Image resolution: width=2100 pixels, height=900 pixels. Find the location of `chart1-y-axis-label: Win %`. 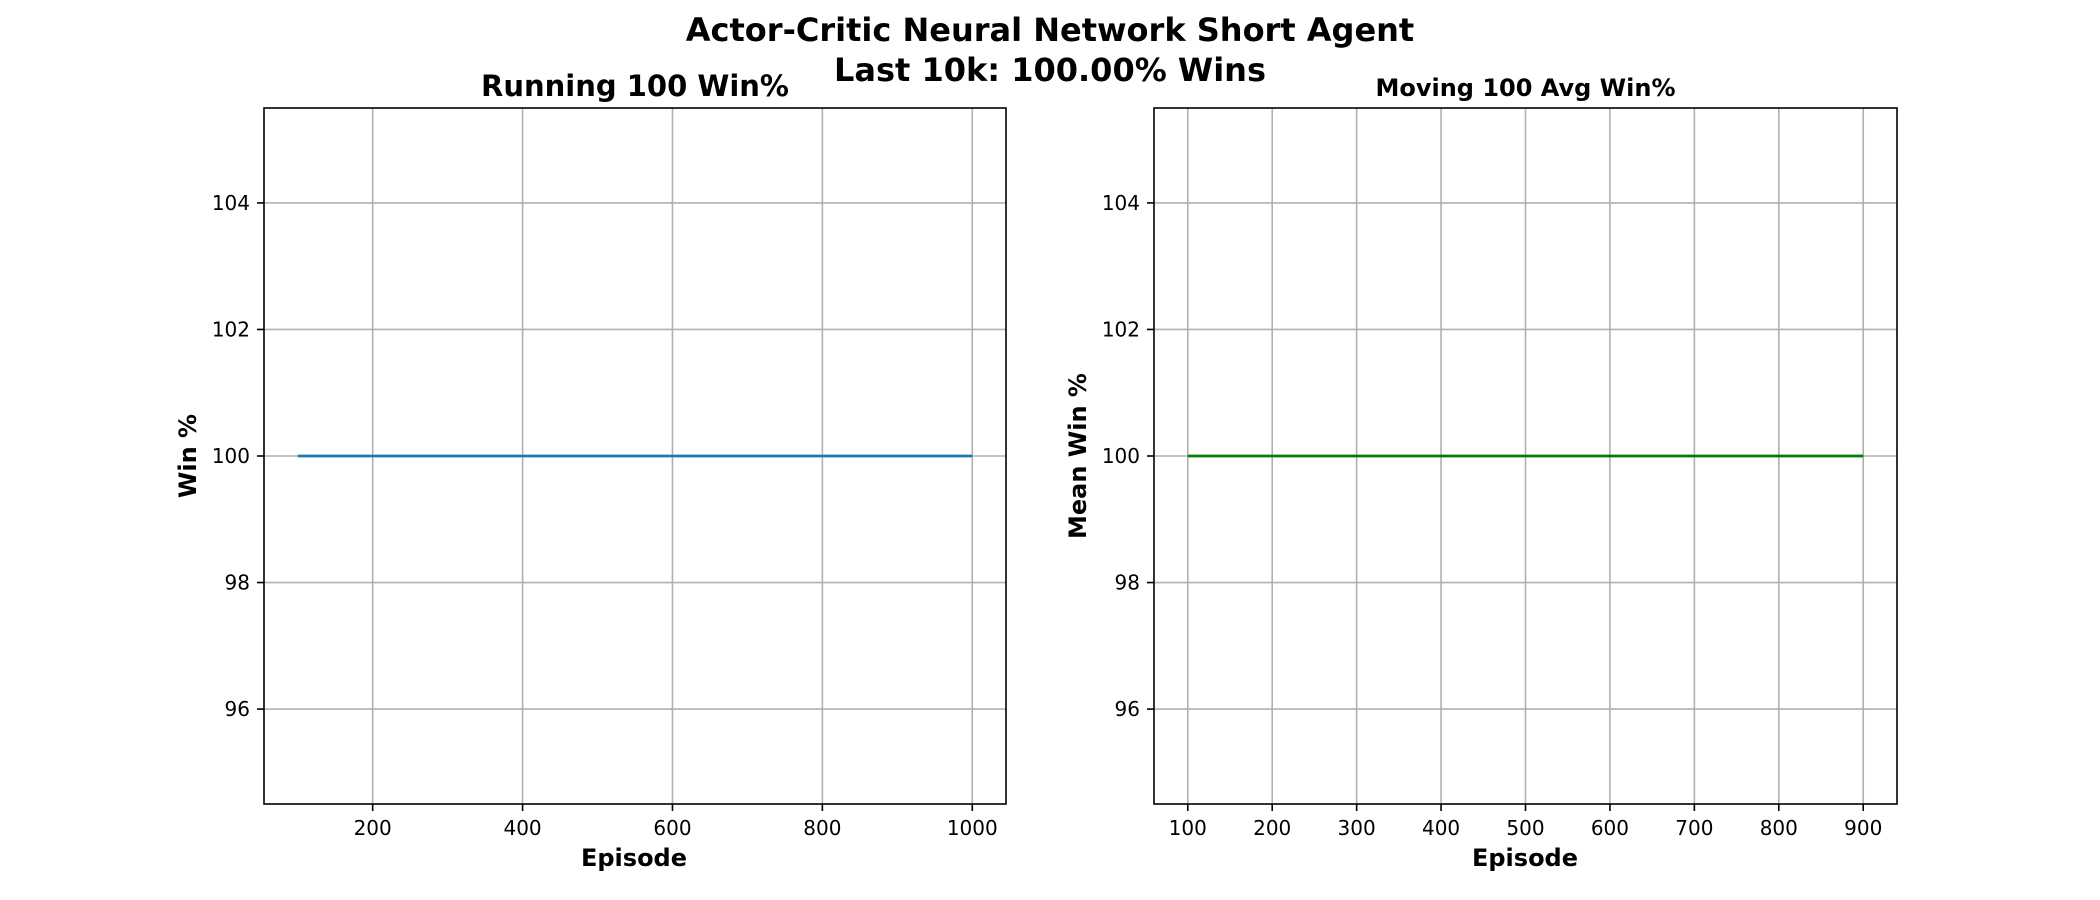

chart1-y-axis-label: Win % is located at coordinates (188, 456).